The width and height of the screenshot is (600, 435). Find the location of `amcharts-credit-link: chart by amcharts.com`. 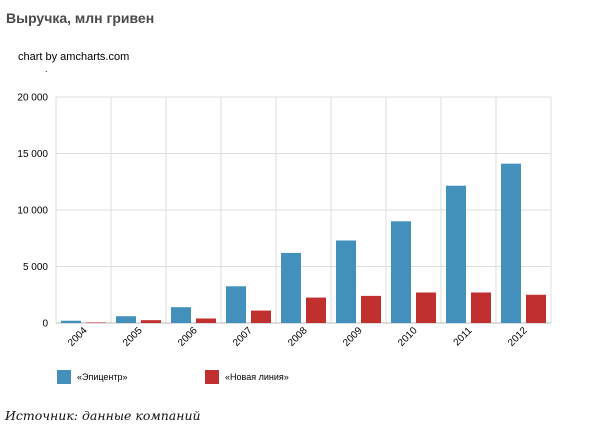

amcharts-credit-link: chart by amcharts.com is located at coordinates (74, 57).